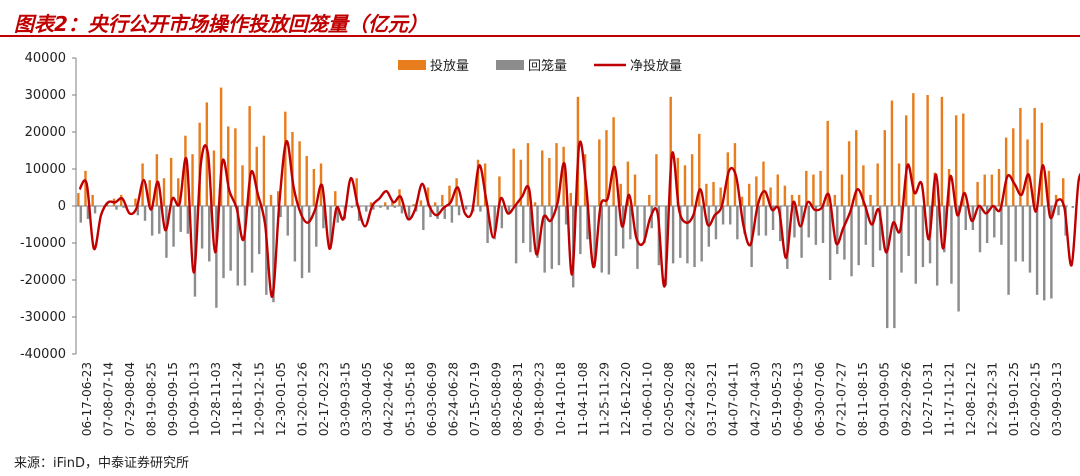  What do you see at coordinates (540, 36) in the screenshot?
I see `title-rule` at bounding box center [540, 36].